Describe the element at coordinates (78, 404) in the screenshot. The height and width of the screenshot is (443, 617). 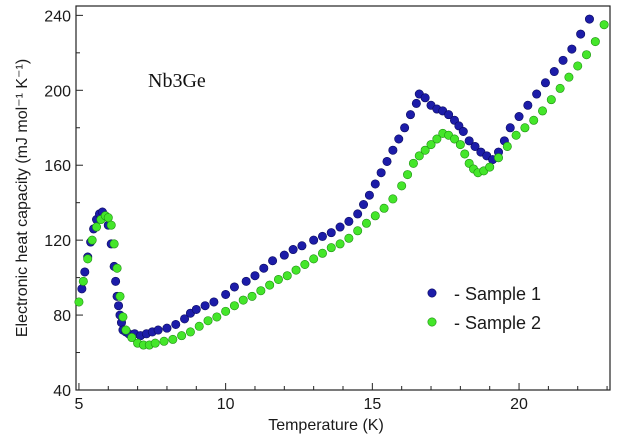
I see `x-tick-label-5: 5` at that location.